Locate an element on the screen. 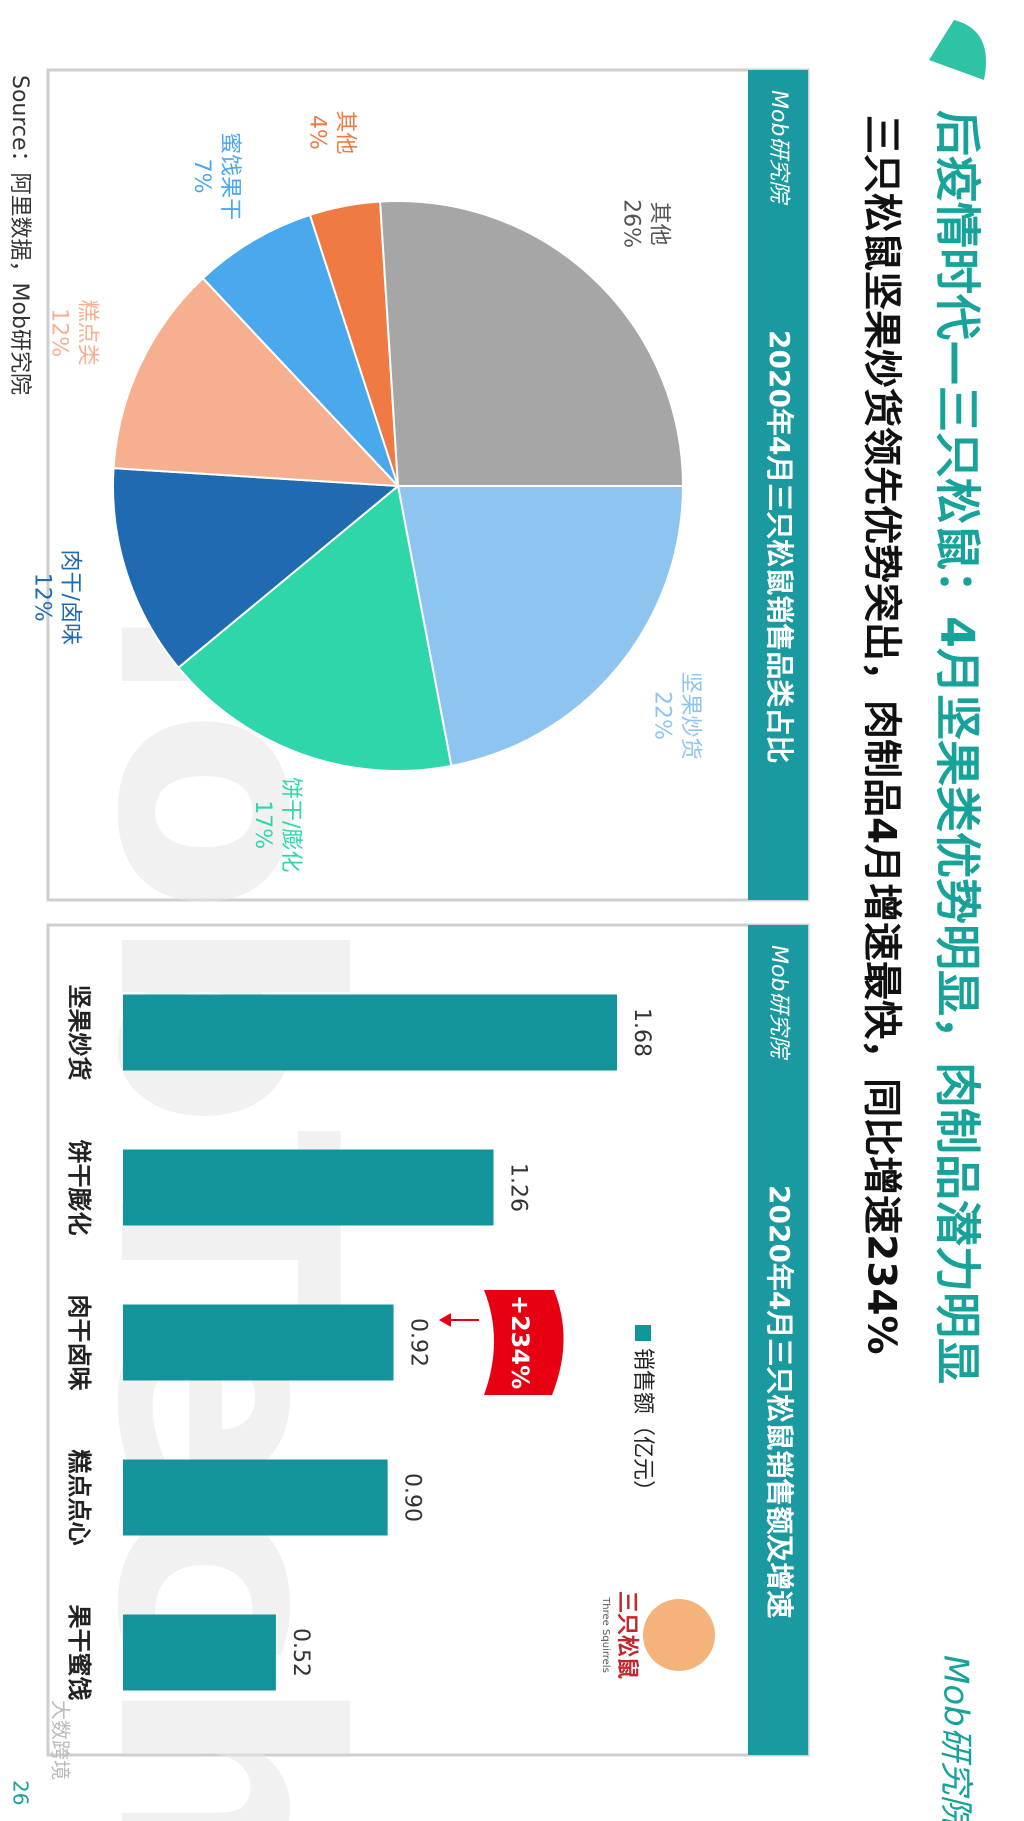  slice-value-label: 26% is located at coordinates (630, 223).